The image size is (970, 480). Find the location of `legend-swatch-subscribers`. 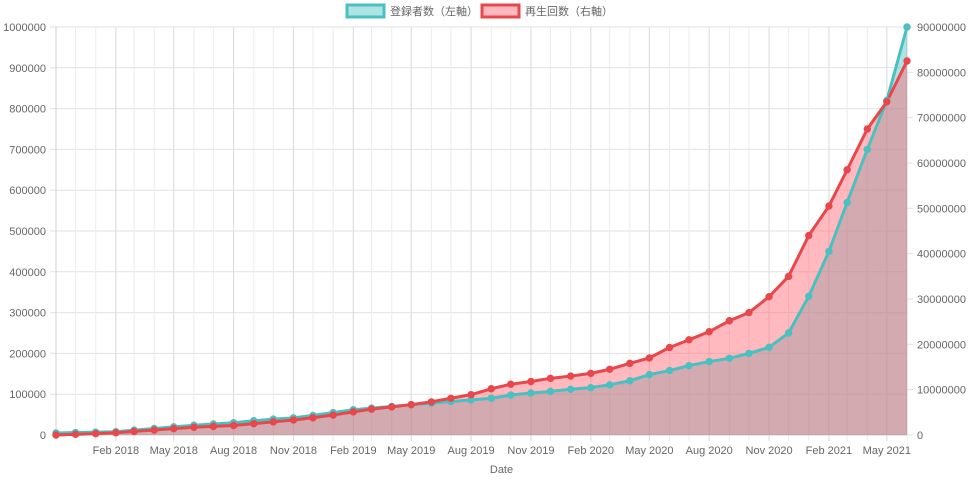

legend-swatch-subscribers is located at coordinates (365, 11).